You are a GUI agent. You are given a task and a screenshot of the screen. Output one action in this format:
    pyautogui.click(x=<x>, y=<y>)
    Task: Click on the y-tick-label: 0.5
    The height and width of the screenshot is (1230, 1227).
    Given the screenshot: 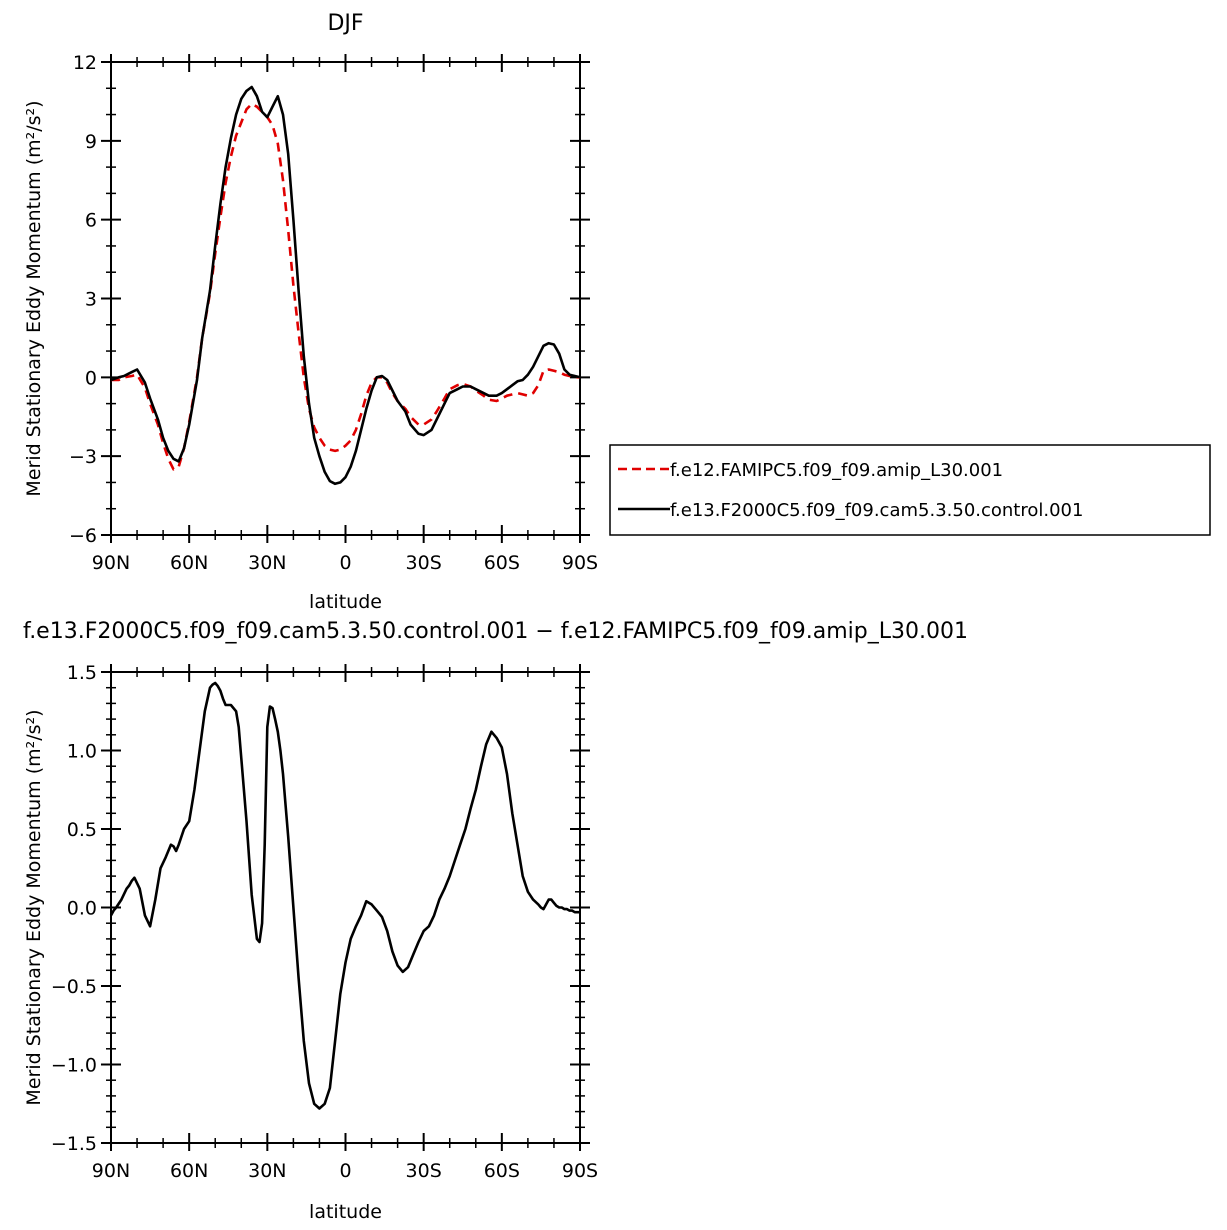 What is the action you would take?
    pyautogui.click(x=82, y=830)
    